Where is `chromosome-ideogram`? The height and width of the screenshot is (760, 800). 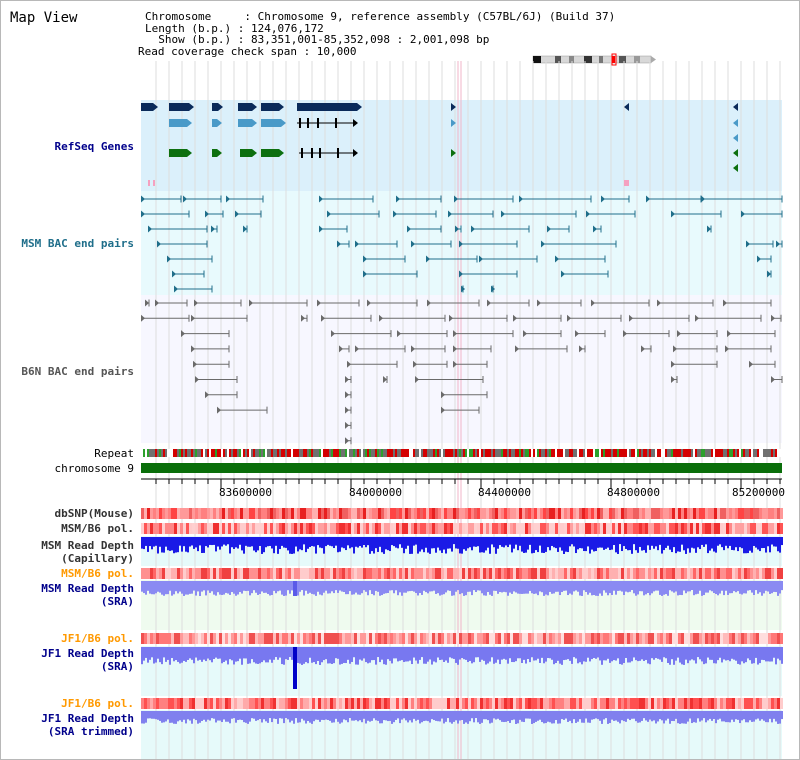
chromosome-ideogram is located at coordinates (594, 60).